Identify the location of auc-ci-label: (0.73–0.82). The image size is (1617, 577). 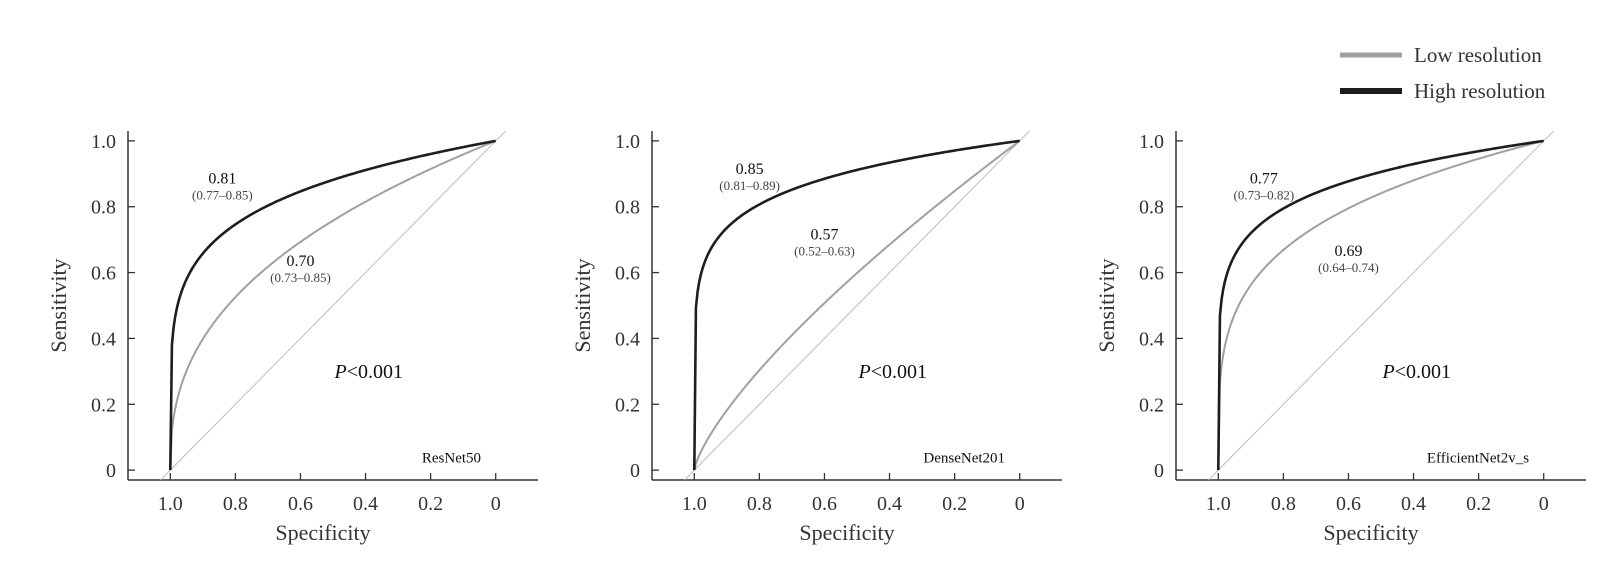
(1264, 195).